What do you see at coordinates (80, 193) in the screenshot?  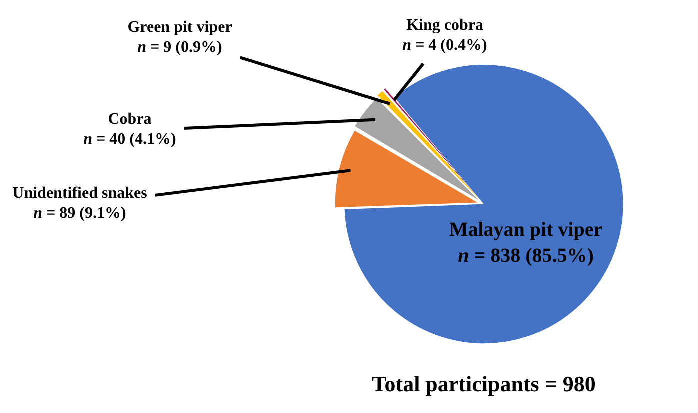 I see `slice-label: Unidentified snakes` at bounding box center [80, 193].